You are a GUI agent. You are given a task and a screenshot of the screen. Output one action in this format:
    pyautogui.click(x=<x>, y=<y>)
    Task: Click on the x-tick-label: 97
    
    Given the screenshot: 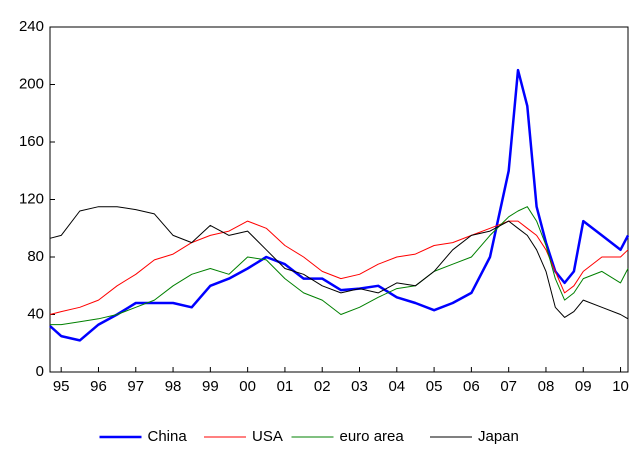 What is the action you would take?
    pyautogui.click(x=135, y=386)
    